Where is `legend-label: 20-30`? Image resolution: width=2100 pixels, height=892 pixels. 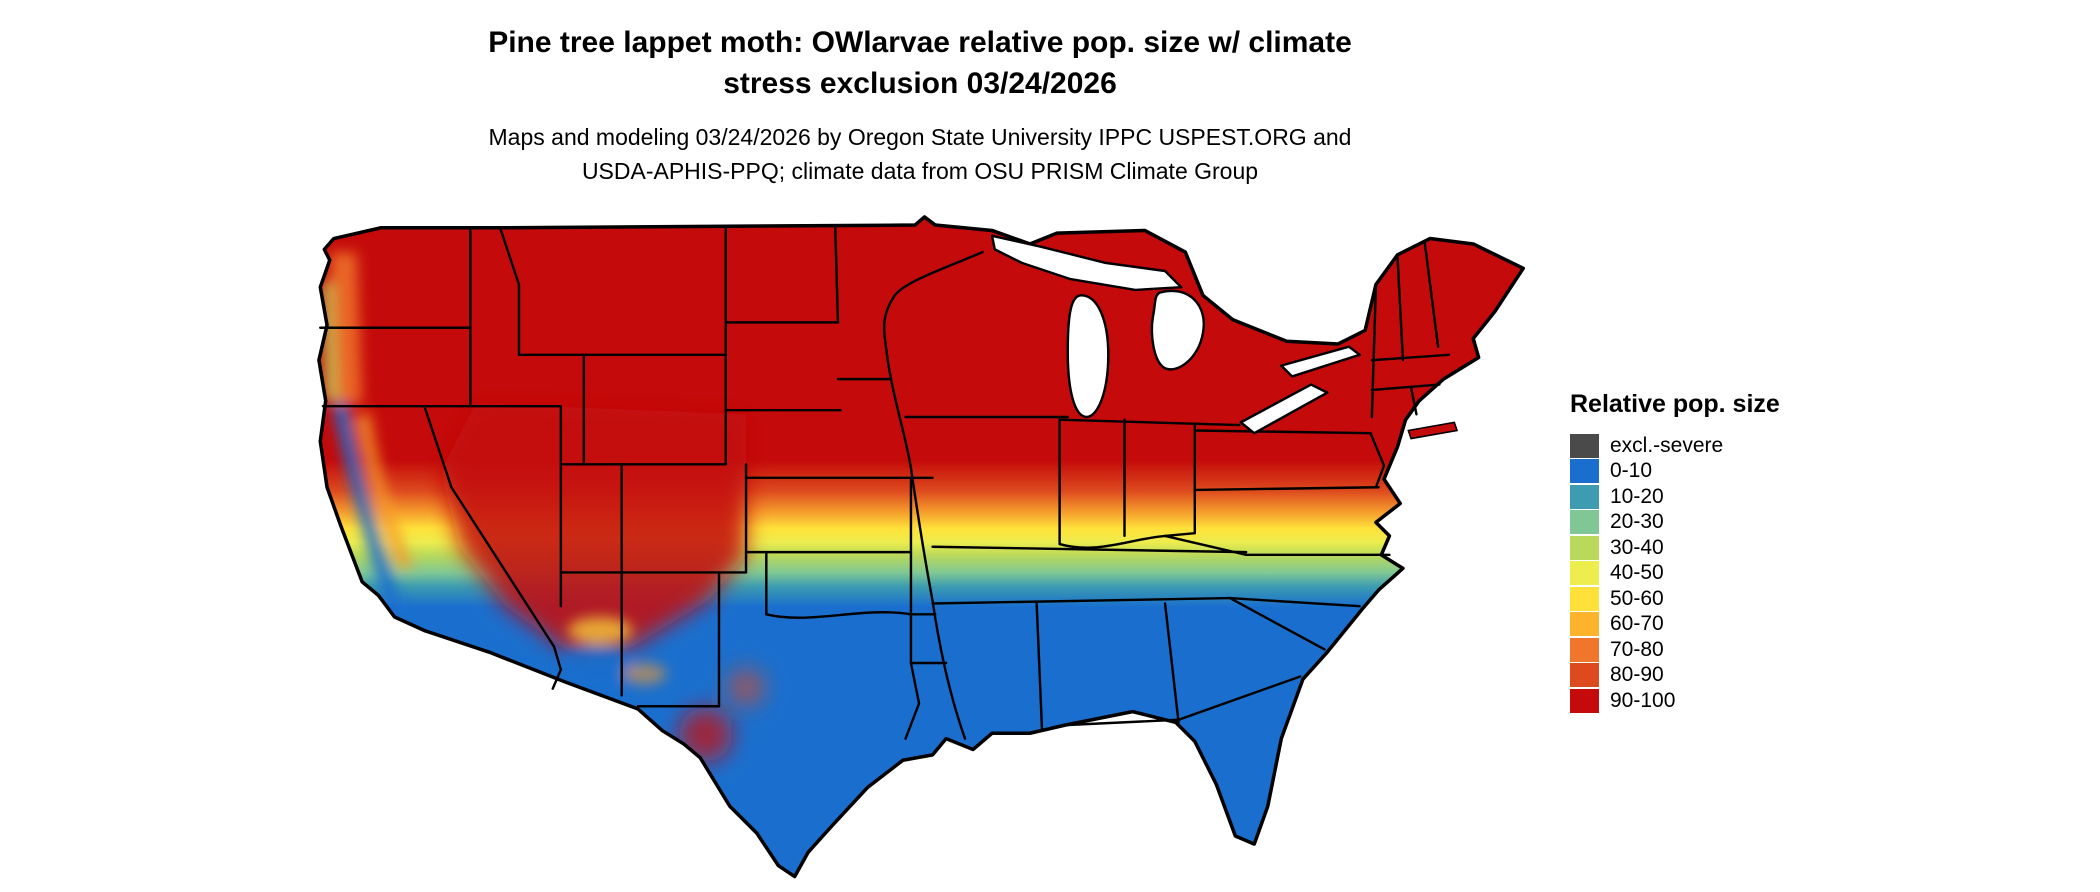
legend-label: 20-30 is located at coordinates (1637, 522).